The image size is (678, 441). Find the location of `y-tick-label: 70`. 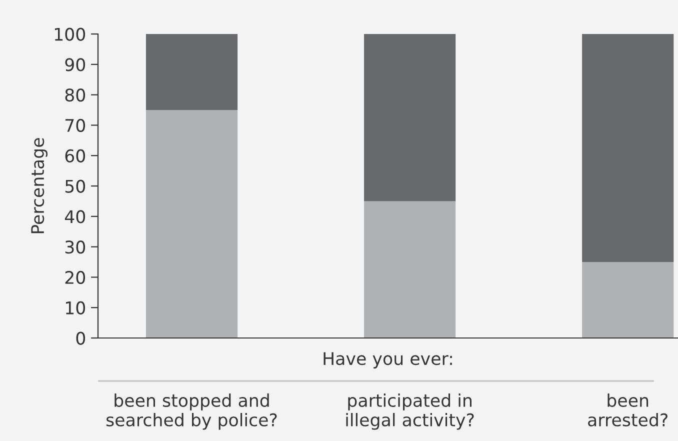

y-tick-label: 70 is located at coordinates (76, 125).